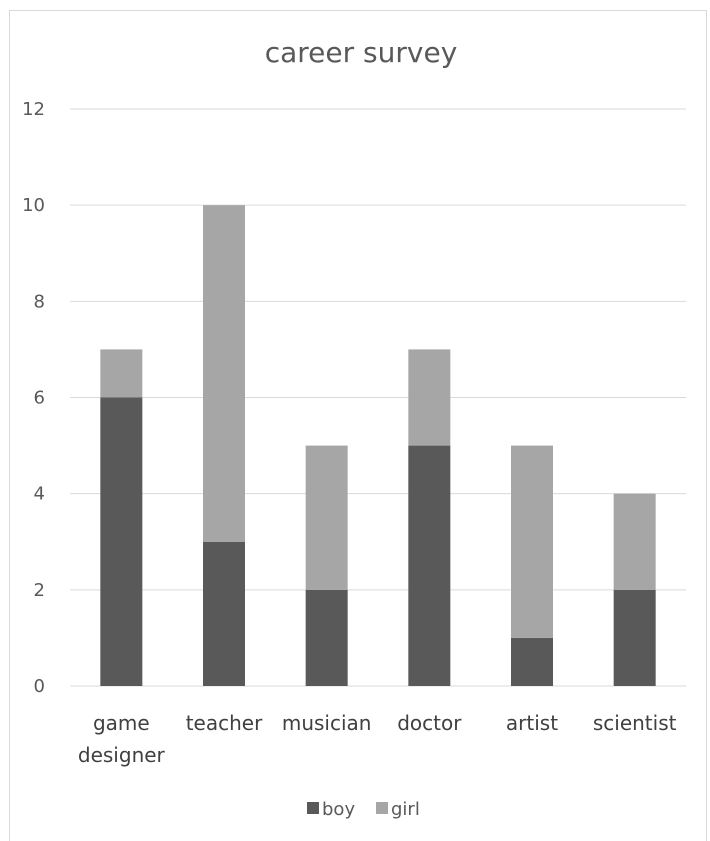 The height and width of the screenshot is (841, 710). What do you see at coordinates (532, 723) in the screenshot?
I see `x-tick-label: artist` at bounding box center [532, 723].